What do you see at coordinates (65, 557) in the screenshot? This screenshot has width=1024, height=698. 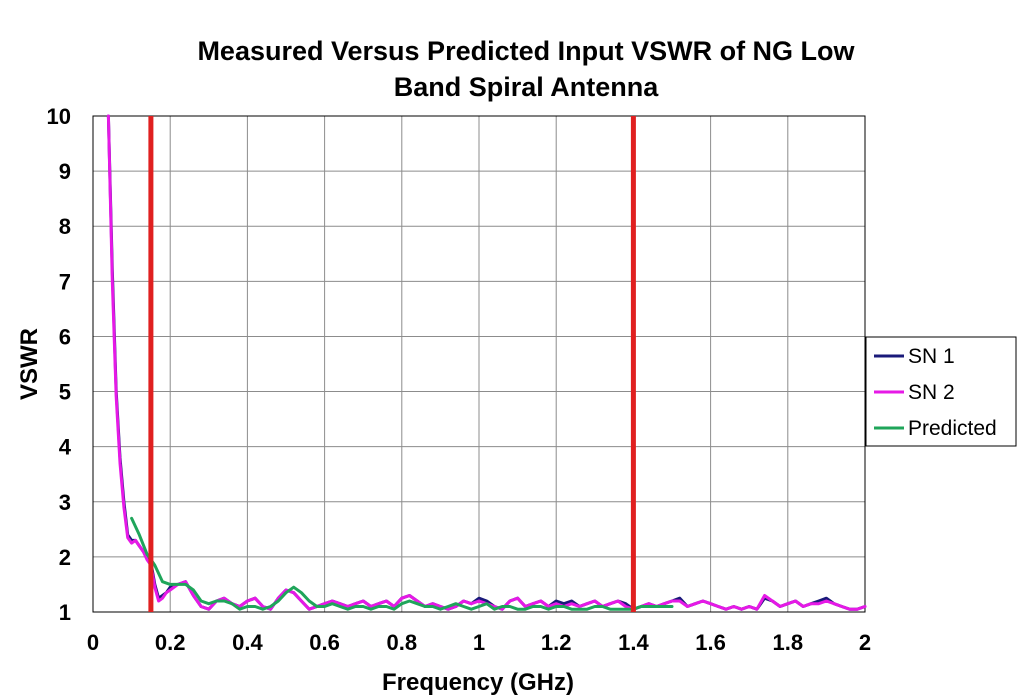 I see `y-tick-label: 2` at bounding box center [65, 557].